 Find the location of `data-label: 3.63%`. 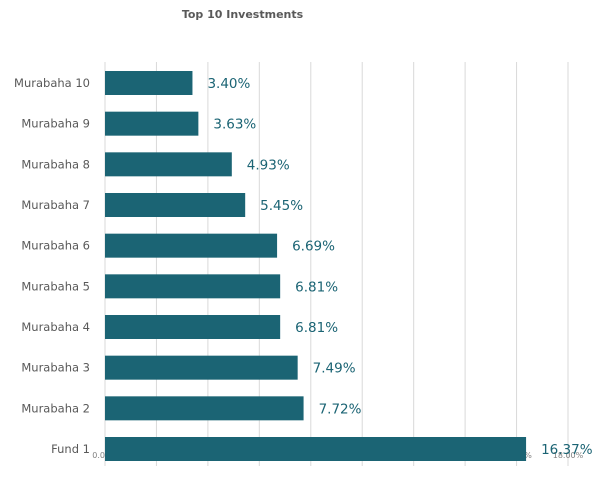

data-label: 3.63% is located at coordinates (234, 125).